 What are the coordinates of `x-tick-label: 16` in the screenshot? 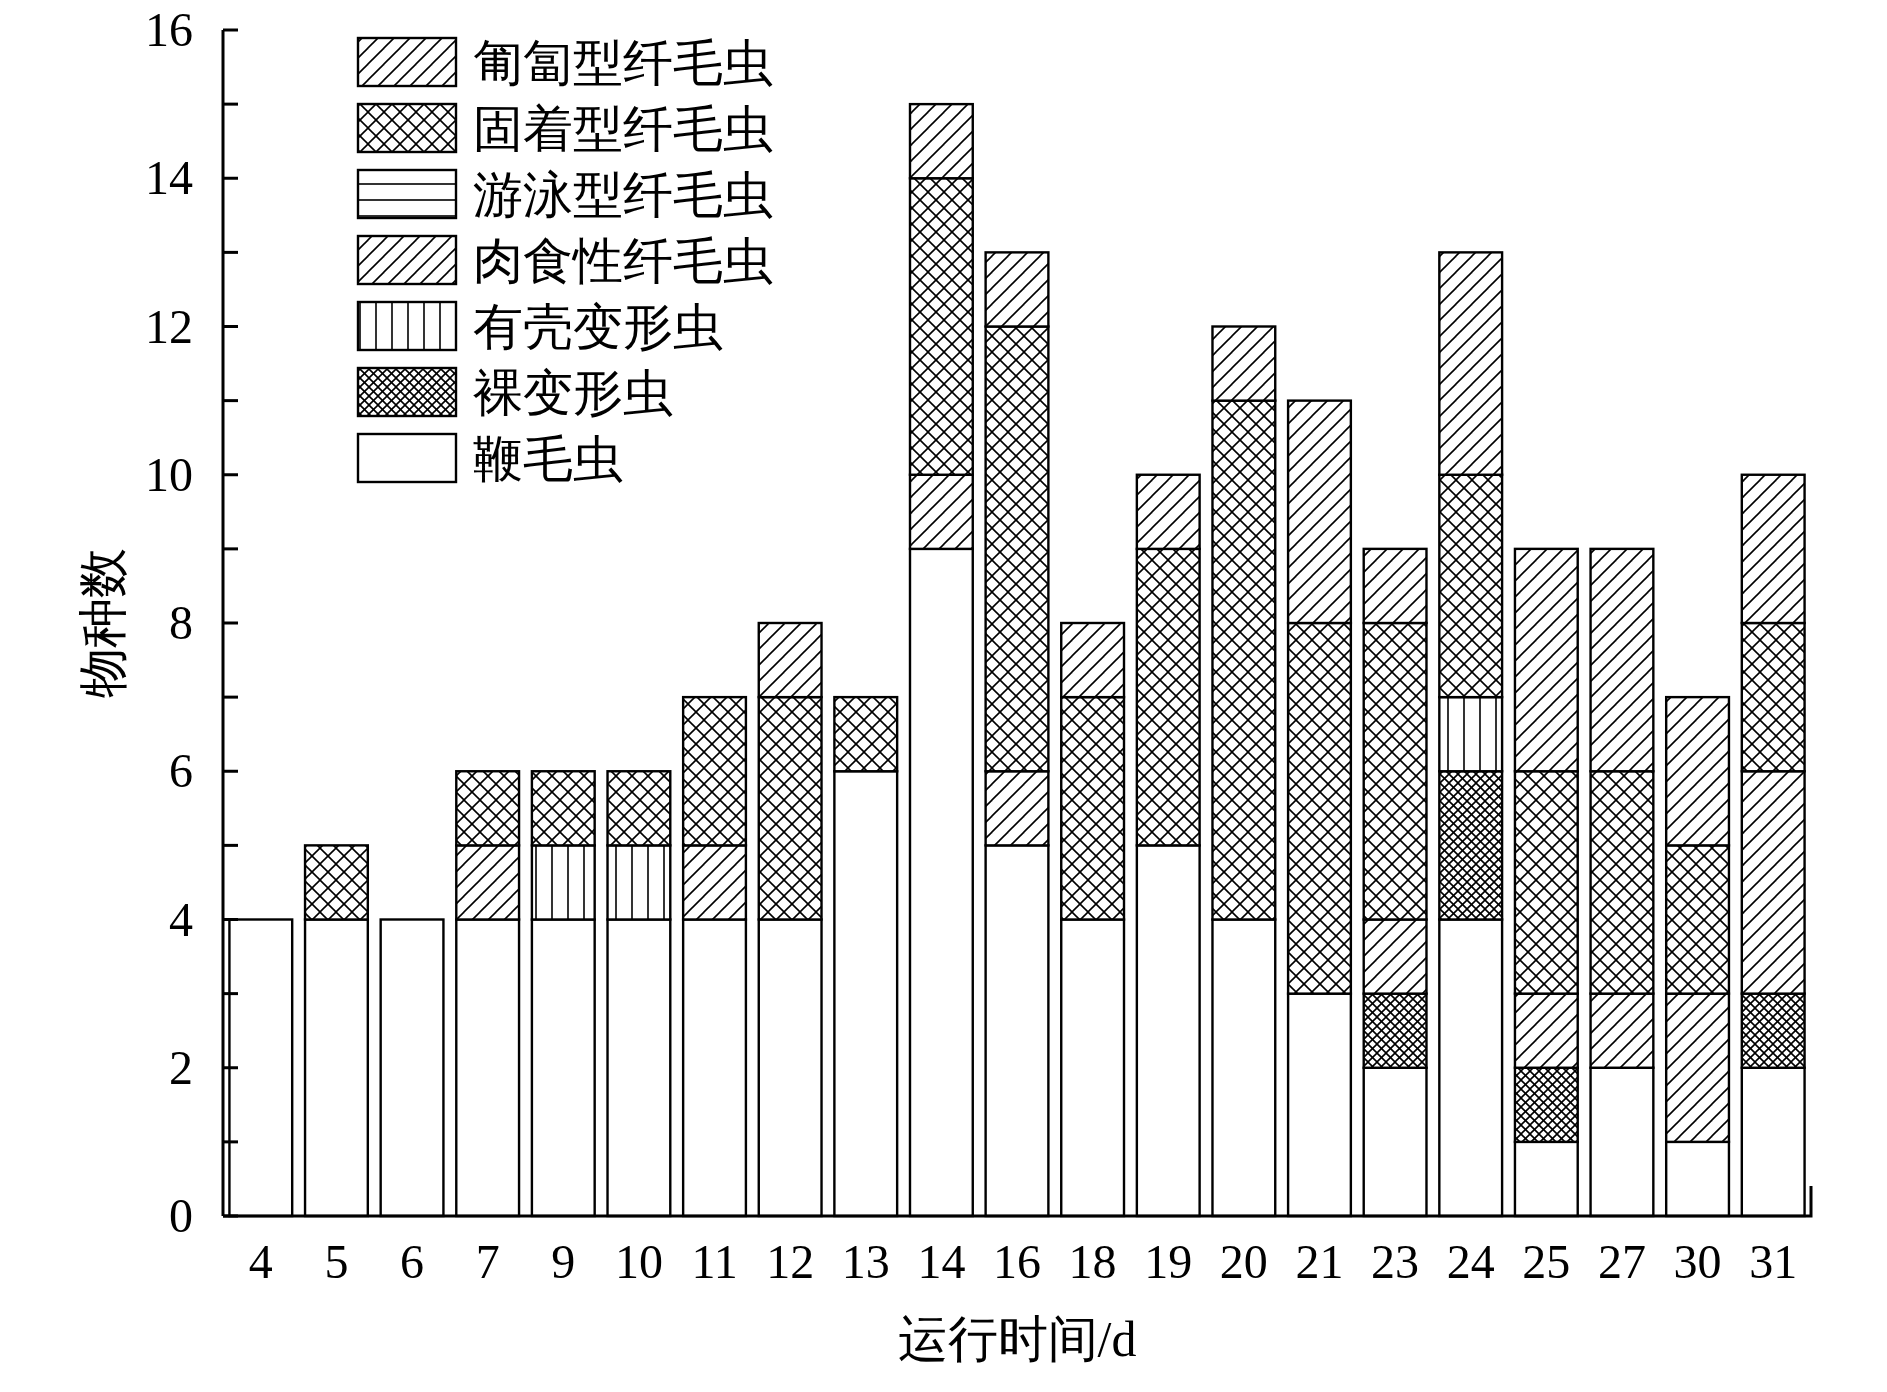 It's located at (1017, 1261).